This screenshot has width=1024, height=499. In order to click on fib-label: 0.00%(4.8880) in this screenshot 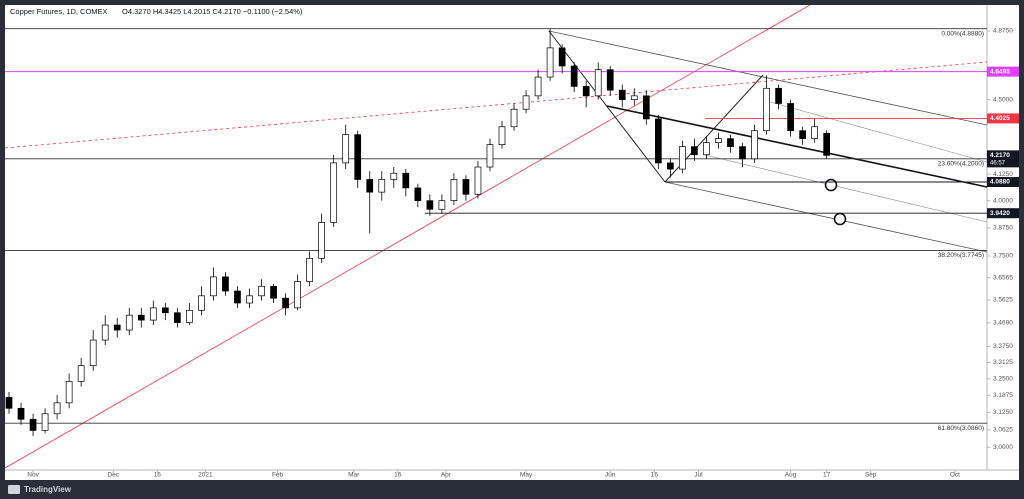, I will do `click(962, 33)`.